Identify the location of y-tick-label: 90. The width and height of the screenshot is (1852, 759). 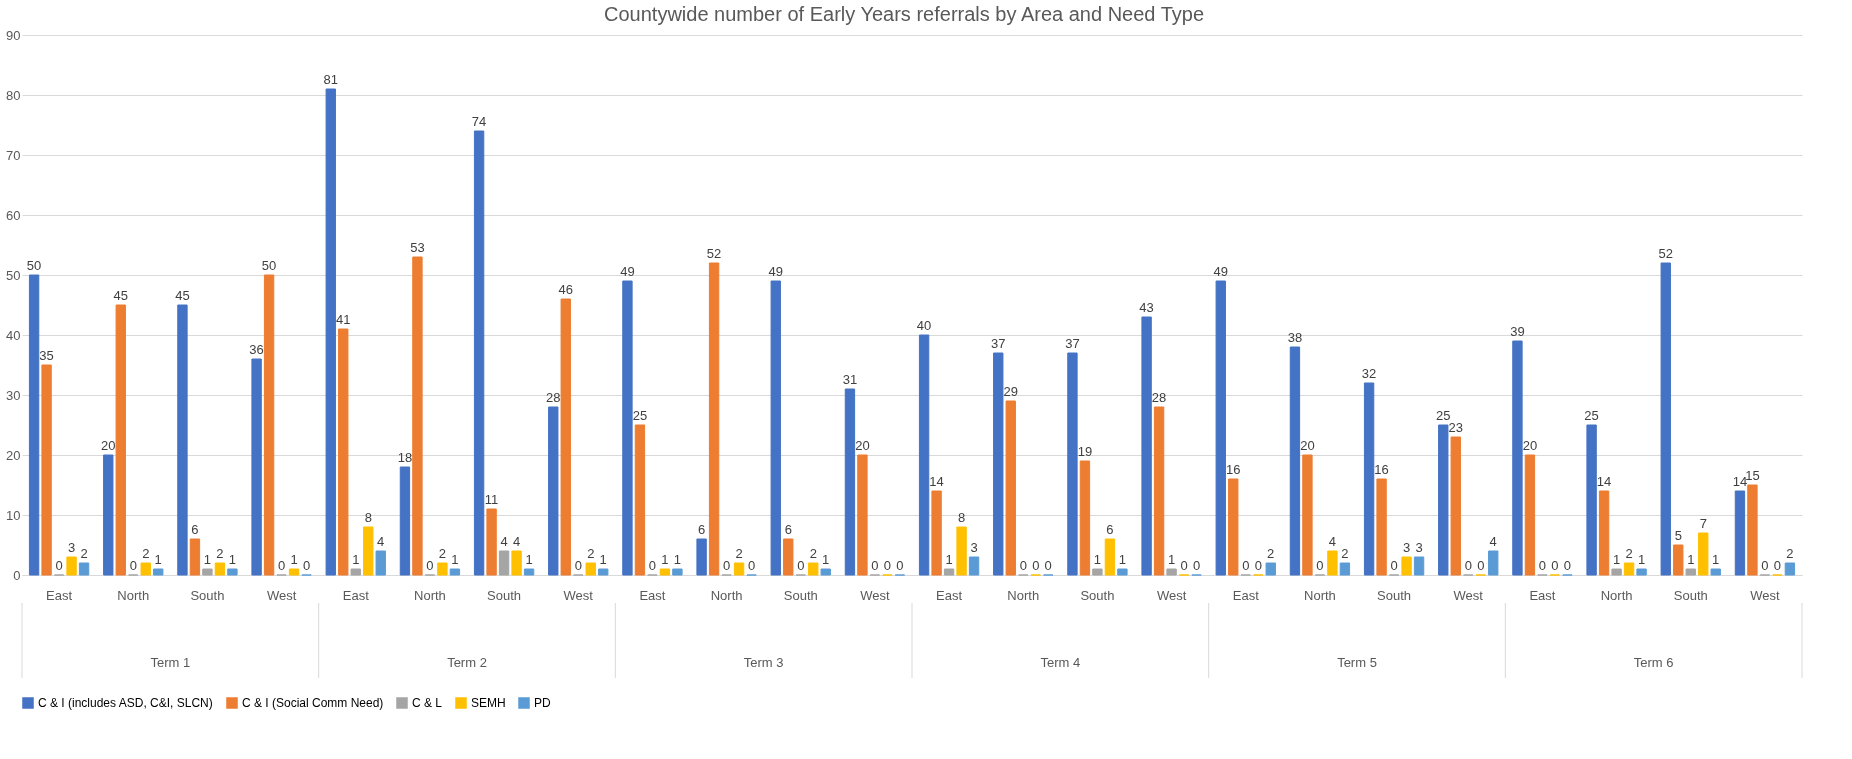
(13, 35).